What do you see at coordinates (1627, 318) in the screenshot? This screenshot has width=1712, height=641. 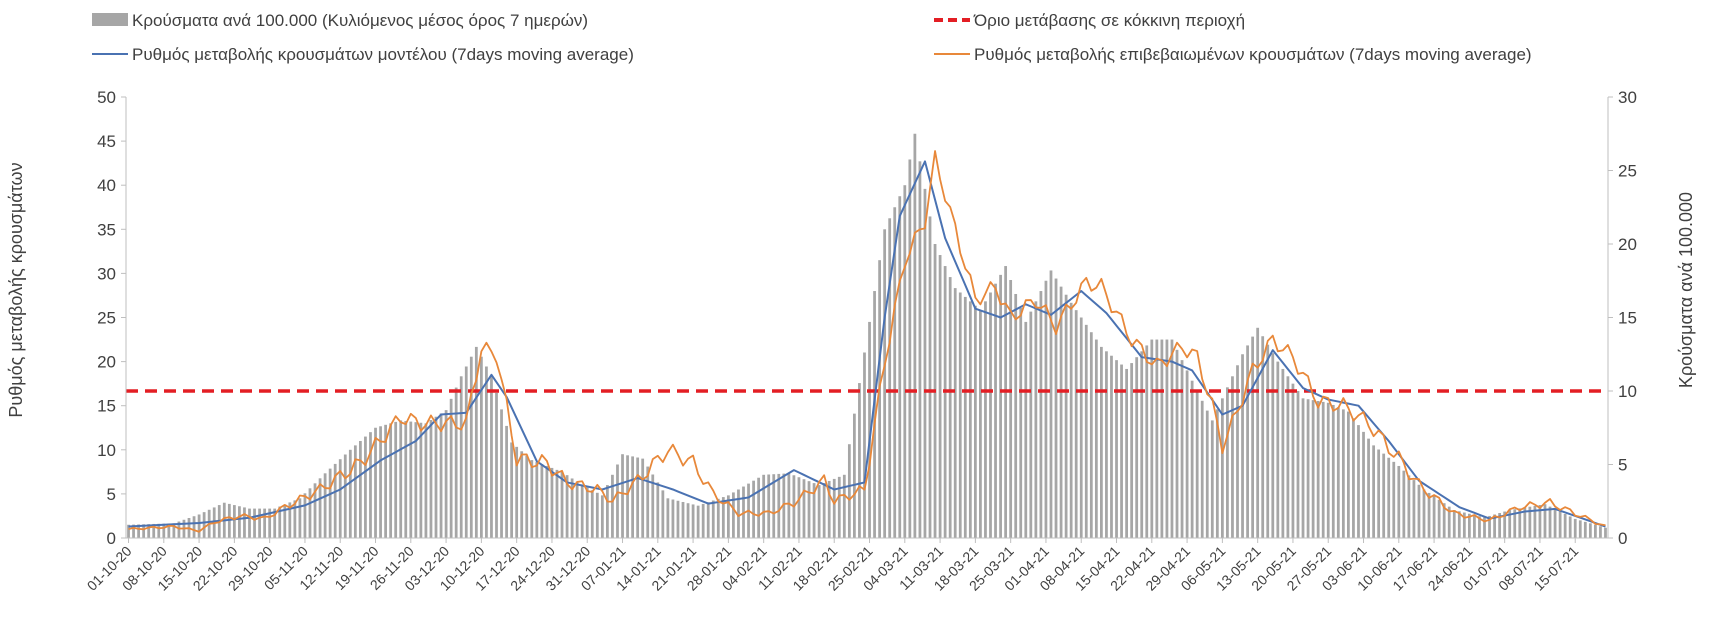 I see `y-right-tick-label: 15` at bounding box center [1627, 318].